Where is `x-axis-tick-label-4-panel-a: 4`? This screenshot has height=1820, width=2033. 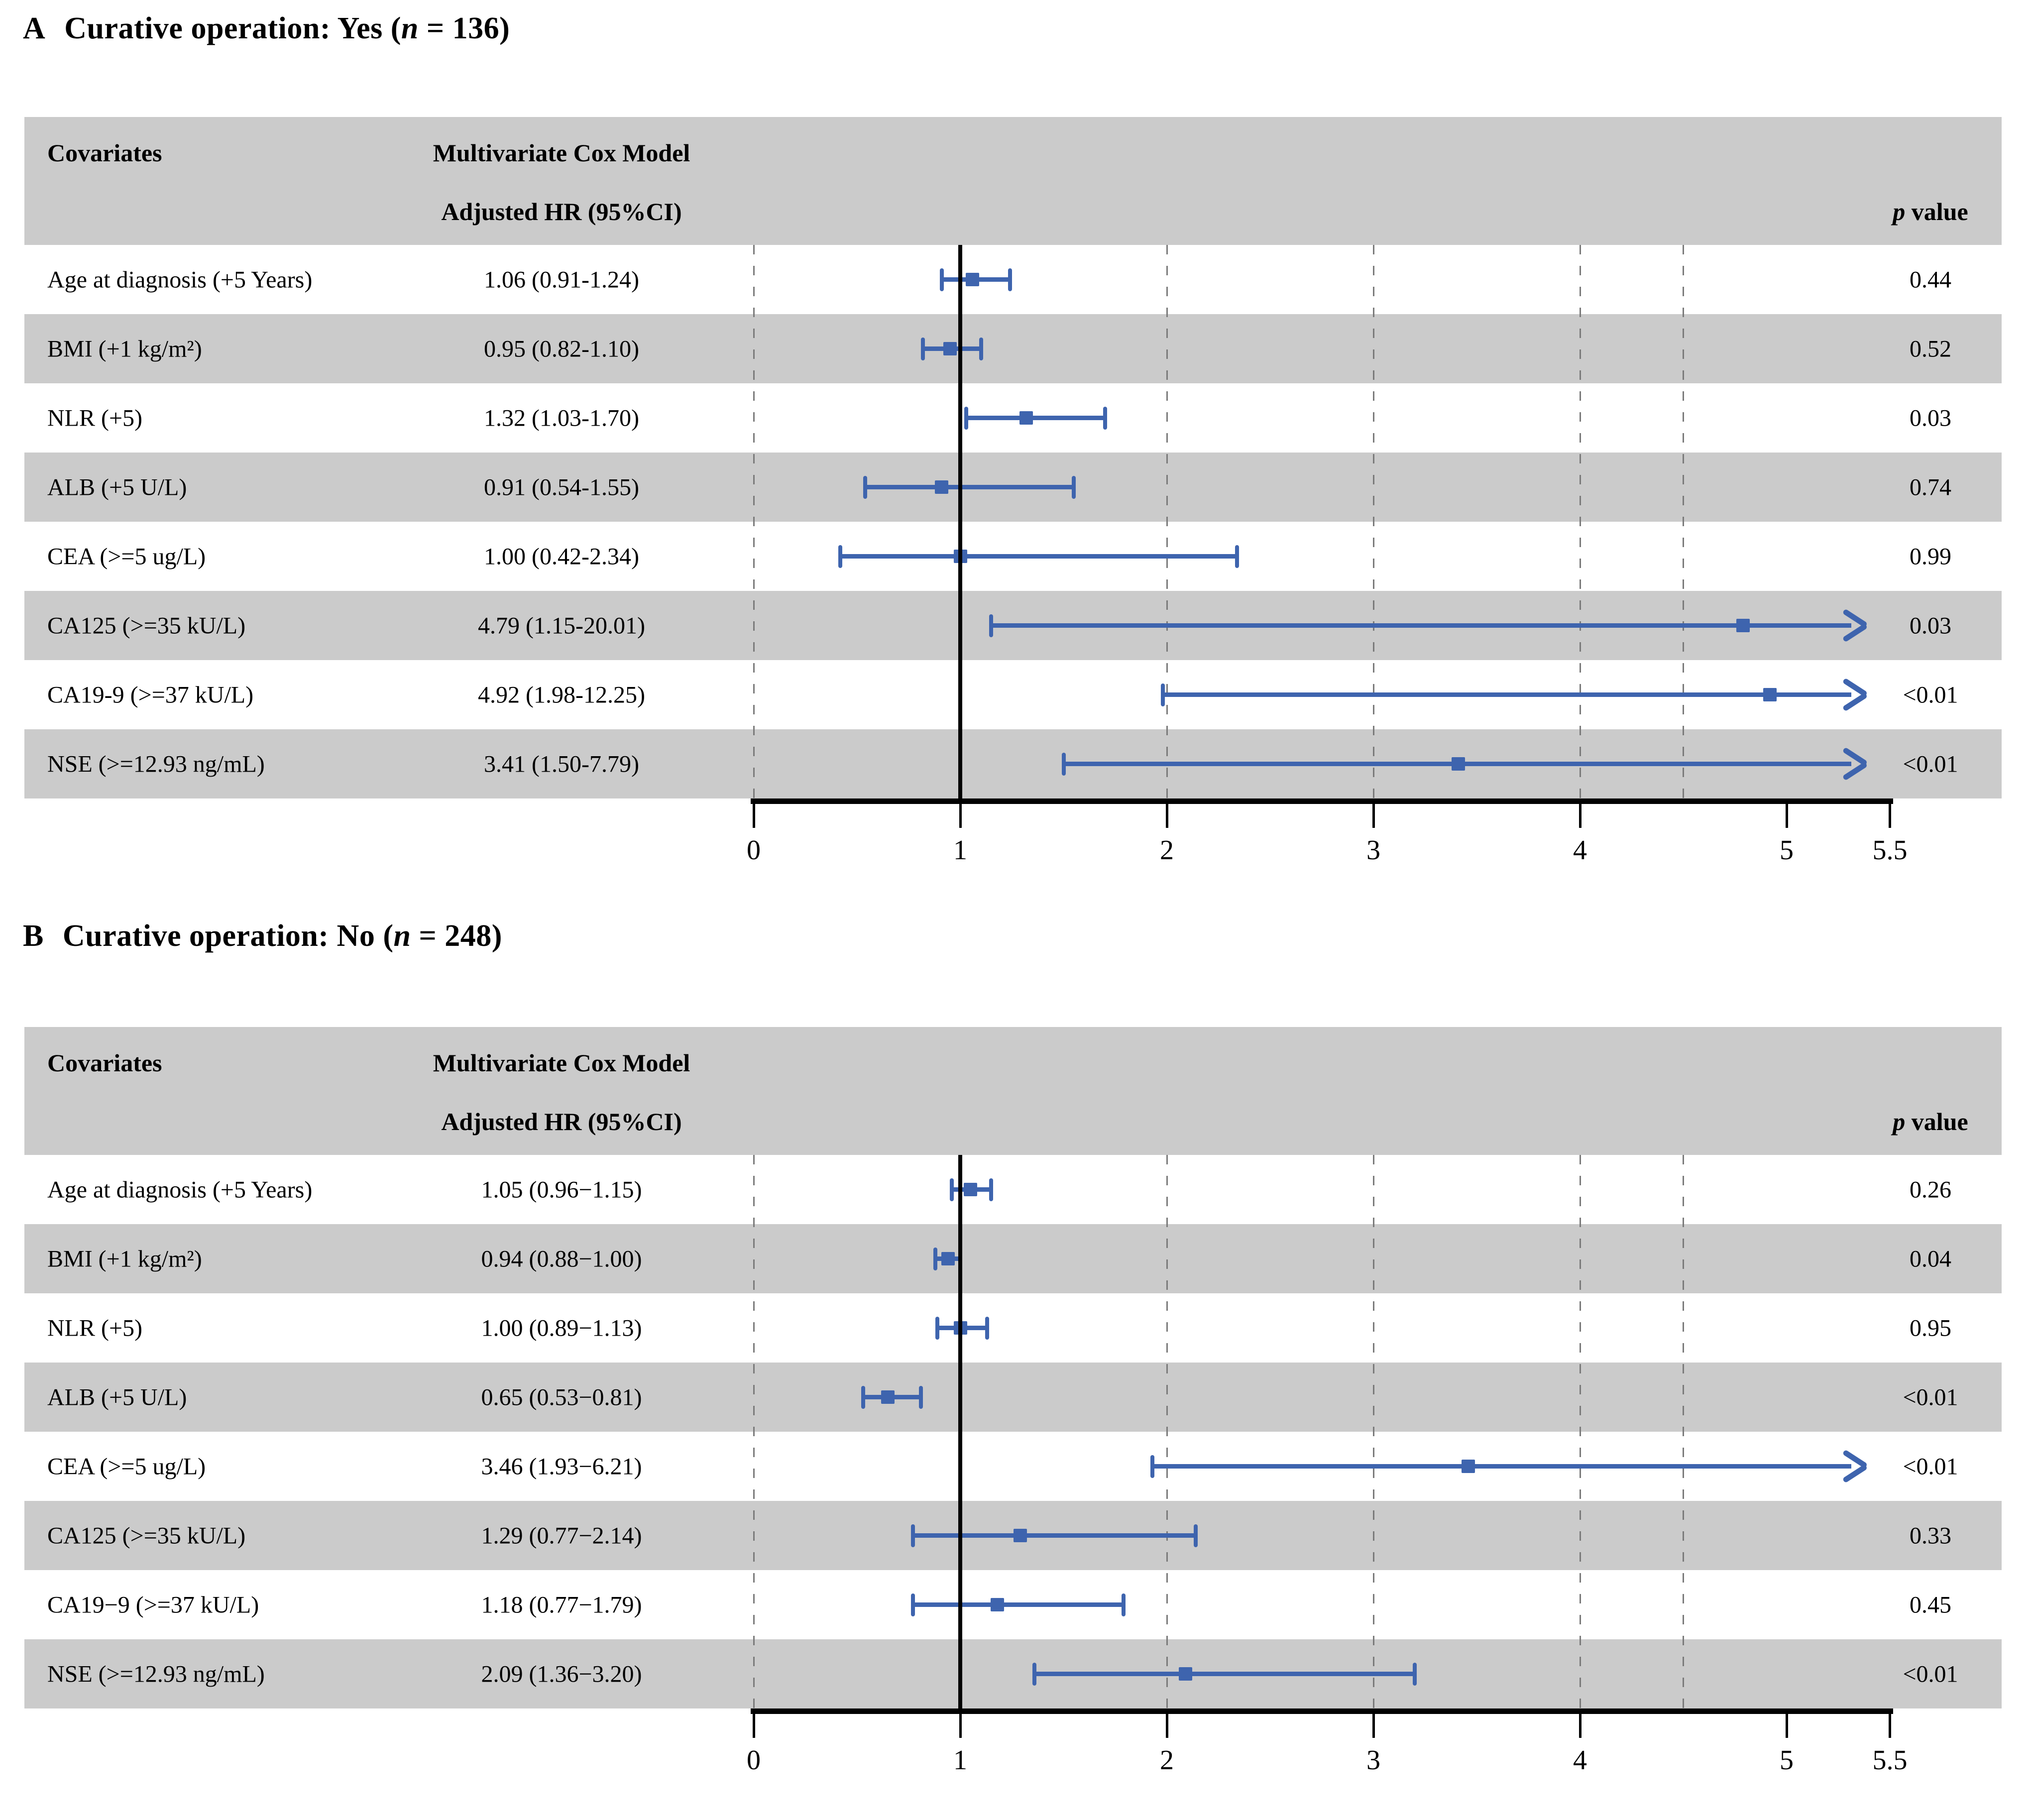 x-axis-tick-label-4-panel-a: 4 is located at coordinates (1580, 850).